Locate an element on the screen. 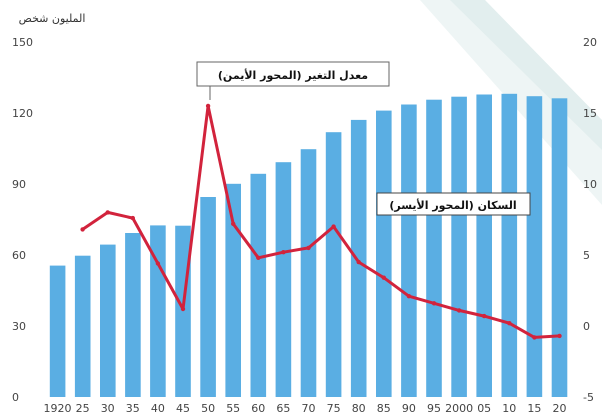 This screenshot has width=602, height=419. left-tick-label: 150 is located at coordinates (22, 42).